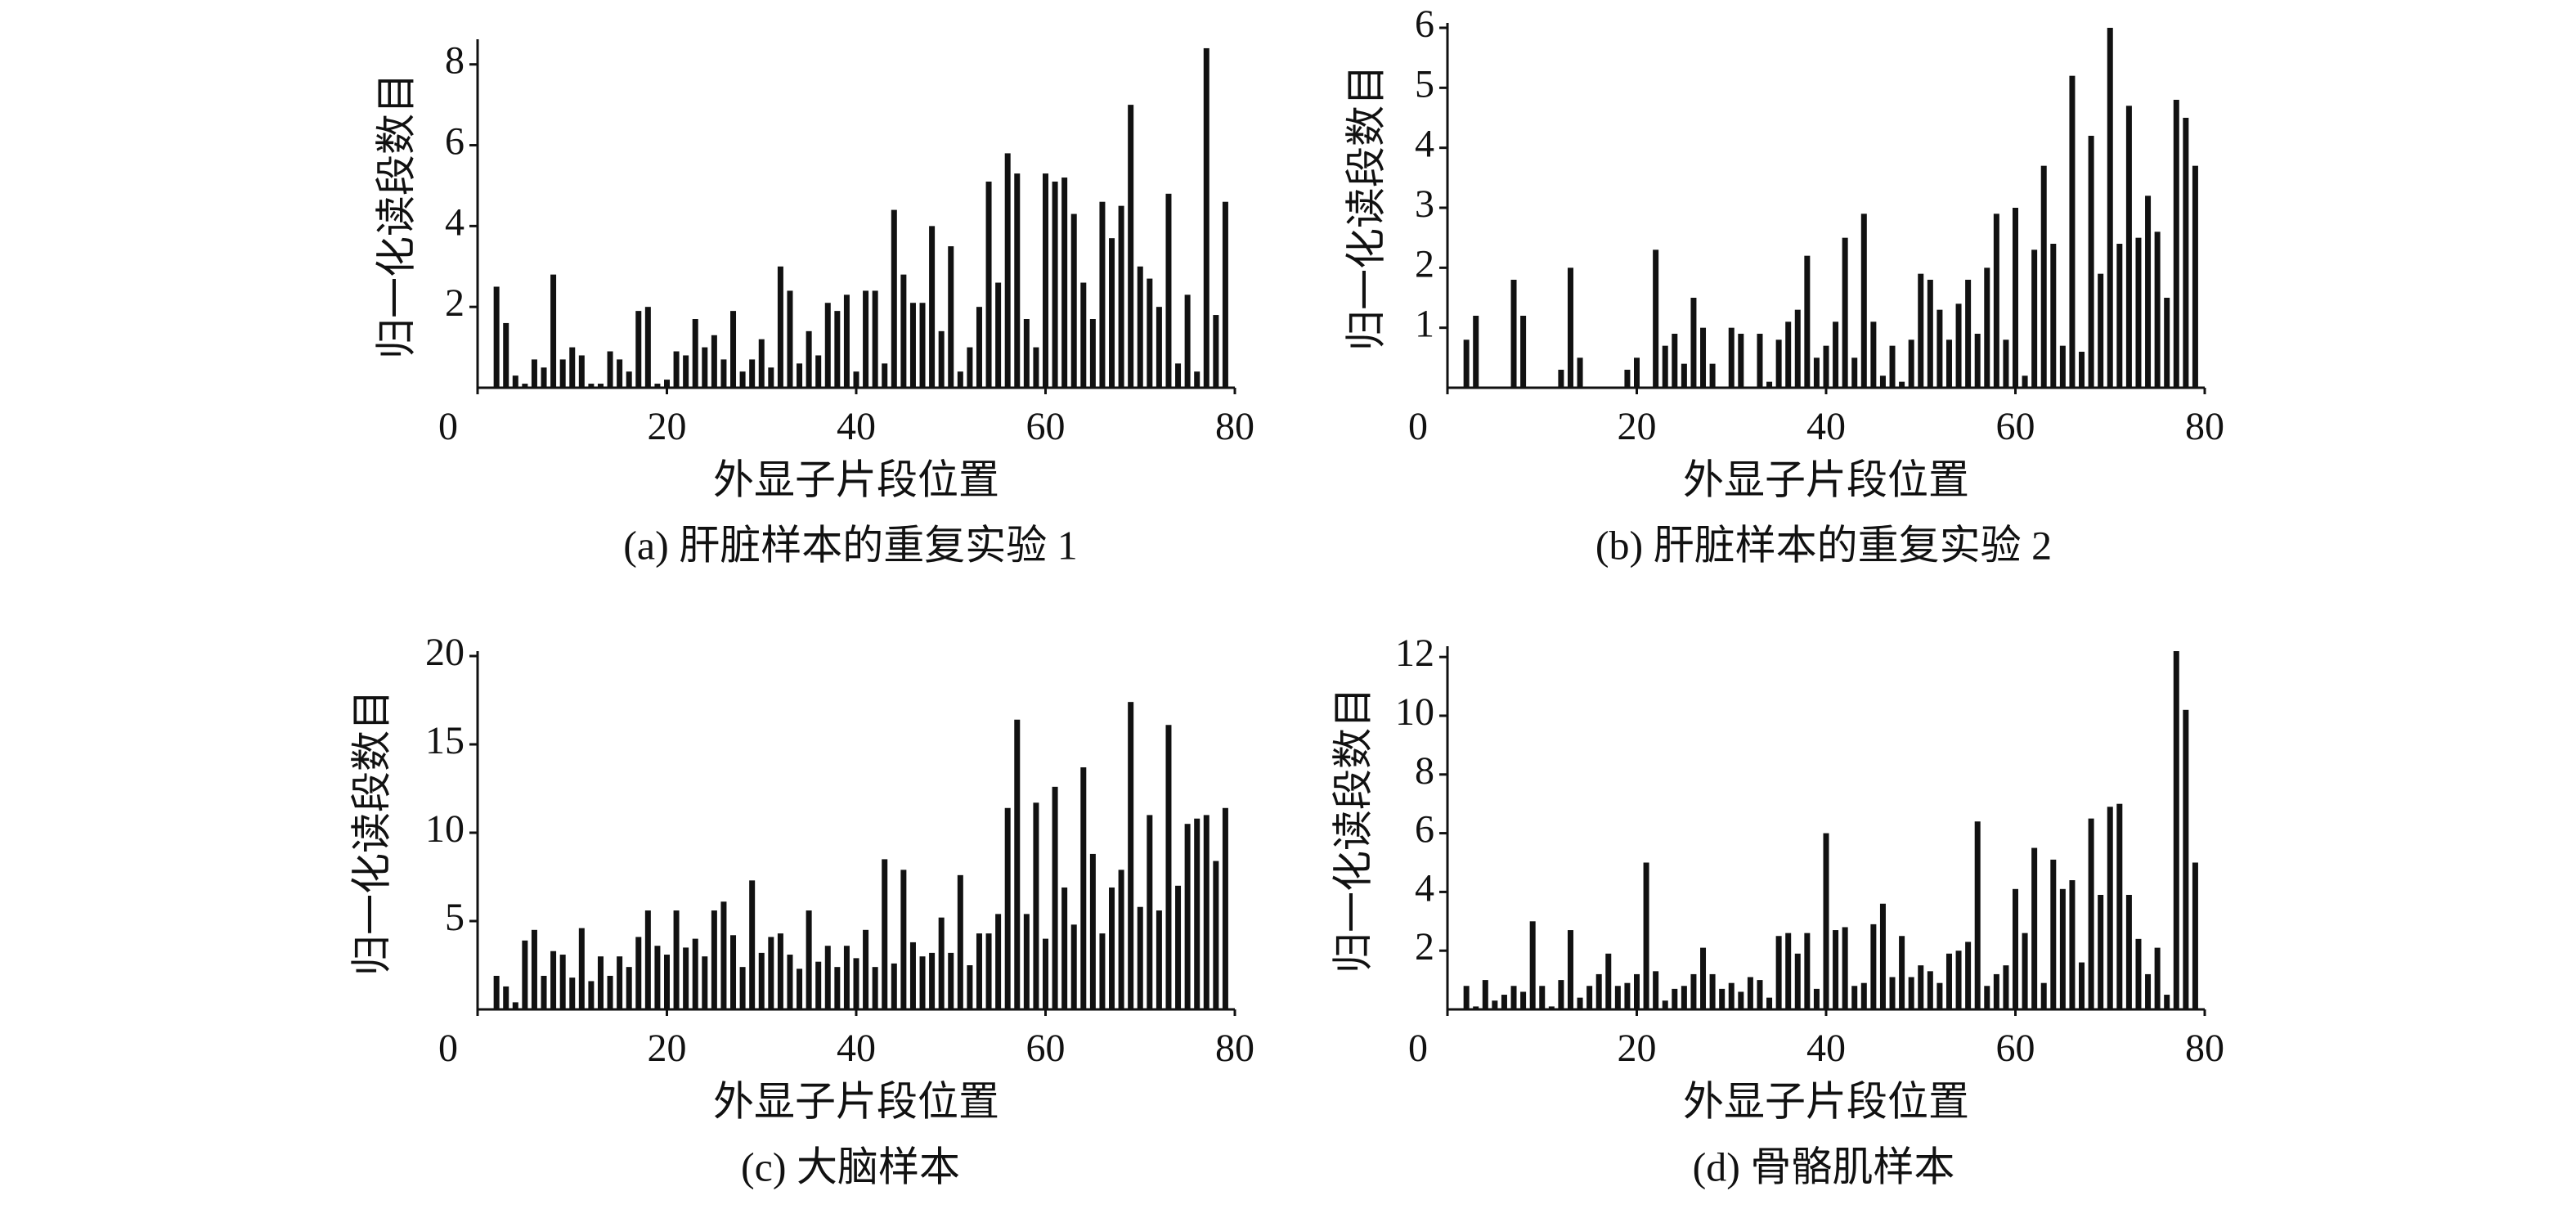 The width and height of the screenshot is (2576, 1209). What do you see at coordinates (1824, 1166) in the screenshot?
I see `chart-caption: (d) 骨骼肌样本` at bounding box center [1824, 1166].